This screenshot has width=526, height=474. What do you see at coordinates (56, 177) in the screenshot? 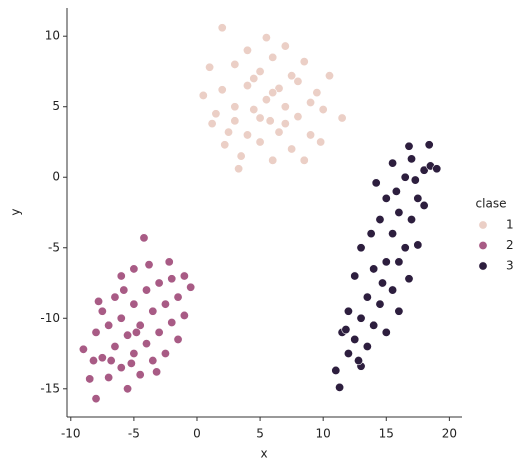
I see `y-tick-label: 0` at bounding box center [56, 177].